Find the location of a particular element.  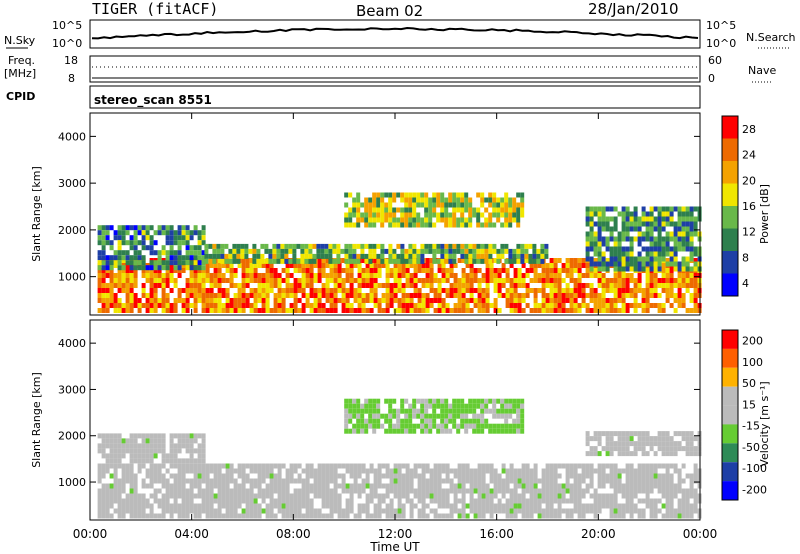

x-axis-label: Time UT is located at coordinates (394, 547).